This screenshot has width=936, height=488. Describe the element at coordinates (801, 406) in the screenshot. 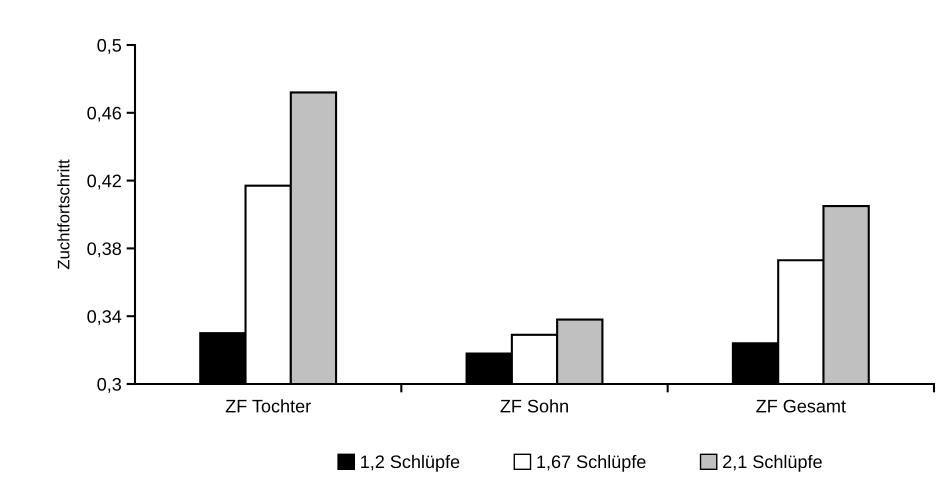

I see `x-tick-label: ZF Gesamt` at that location.